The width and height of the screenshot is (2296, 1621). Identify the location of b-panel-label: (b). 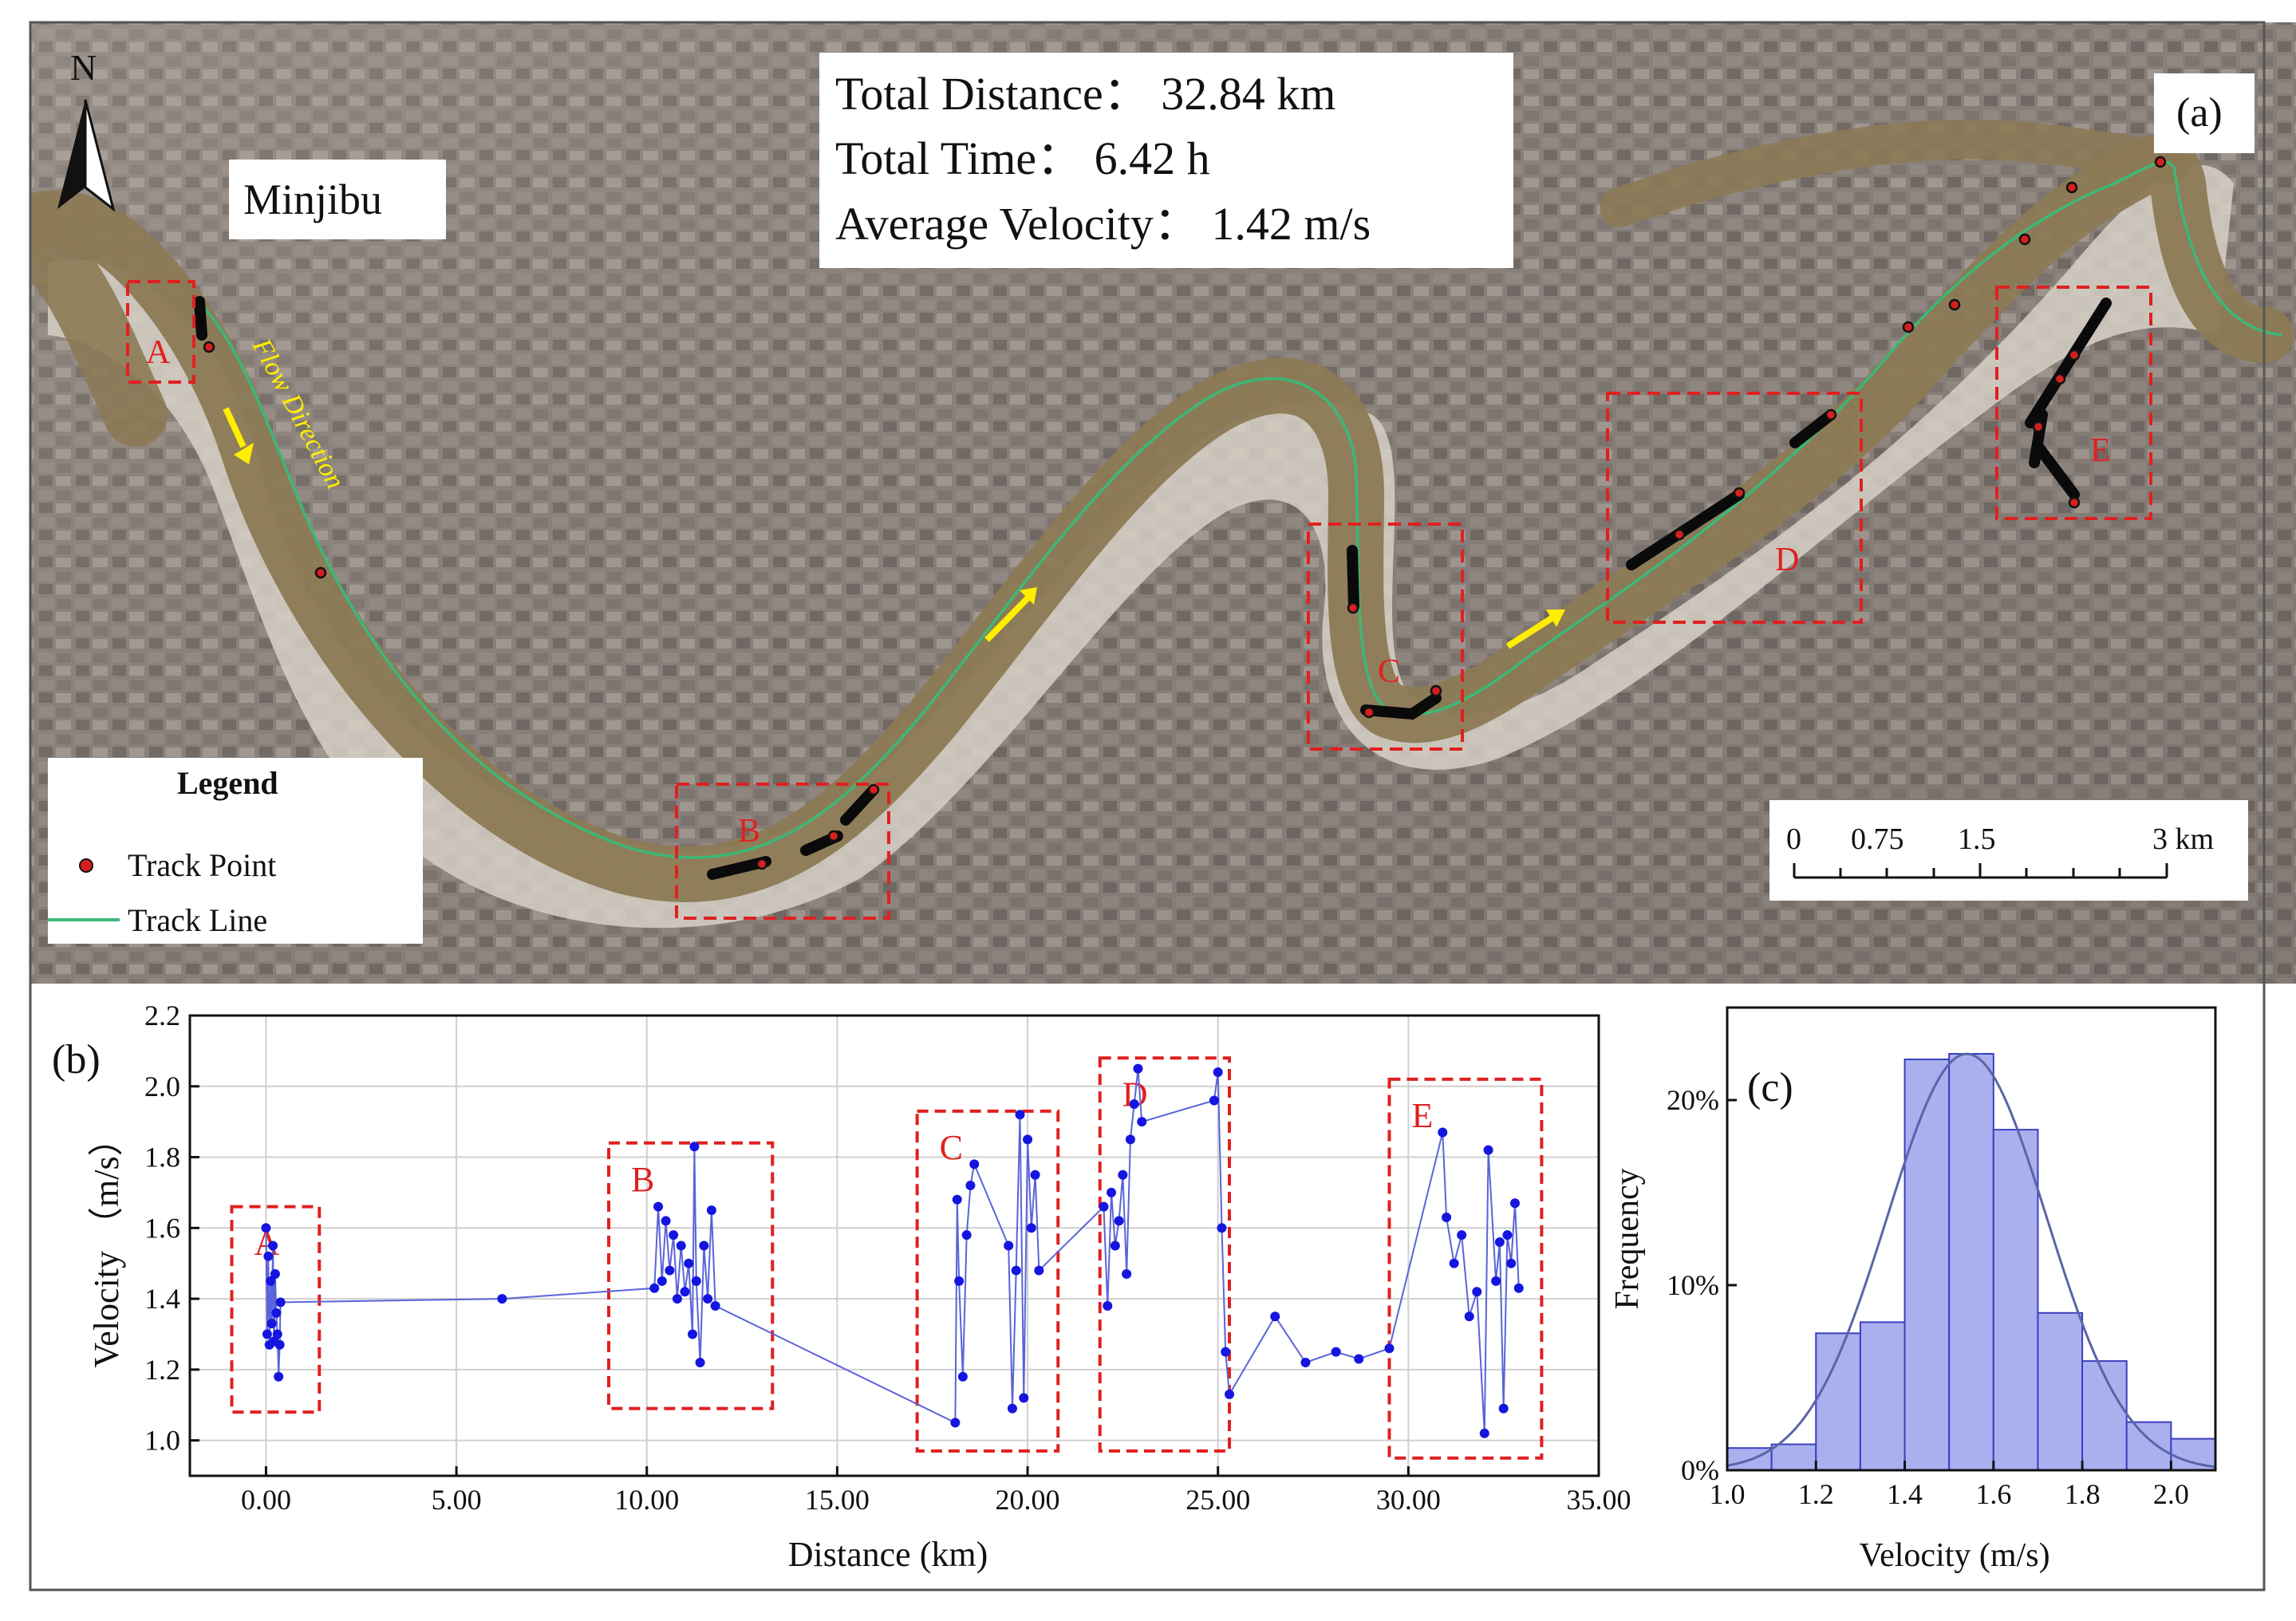
(76, 1060).